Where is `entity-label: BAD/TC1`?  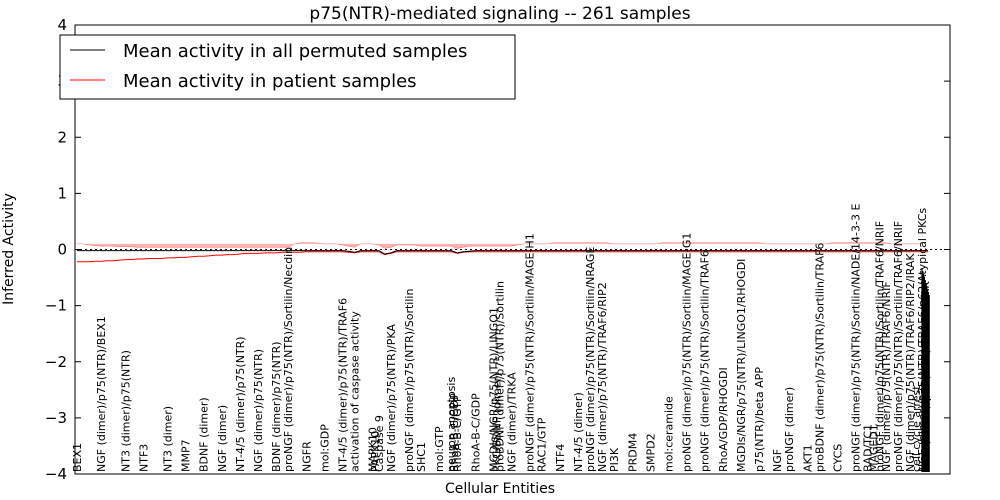
entity-label: BAD/TC1 is located at coordinates (868, 448).